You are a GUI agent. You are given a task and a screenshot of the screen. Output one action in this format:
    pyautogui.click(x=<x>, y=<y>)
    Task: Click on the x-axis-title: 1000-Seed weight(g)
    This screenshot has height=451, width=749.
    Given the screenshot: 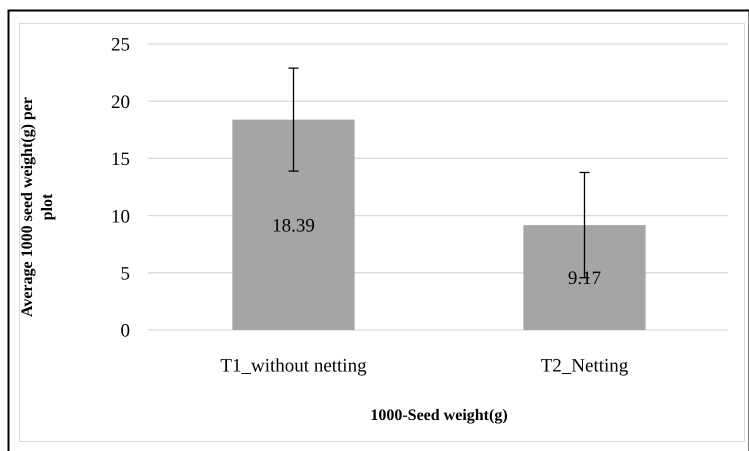 What is the action you would take?
    pyautogui.click(x=439, y=415)
    